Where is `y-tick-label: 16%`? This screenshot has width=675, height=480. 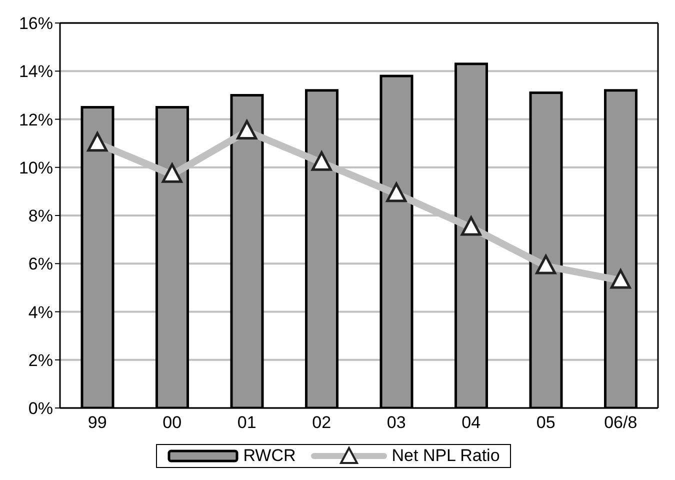
y-tick-label: 16% is located at coordinates (35, 24).